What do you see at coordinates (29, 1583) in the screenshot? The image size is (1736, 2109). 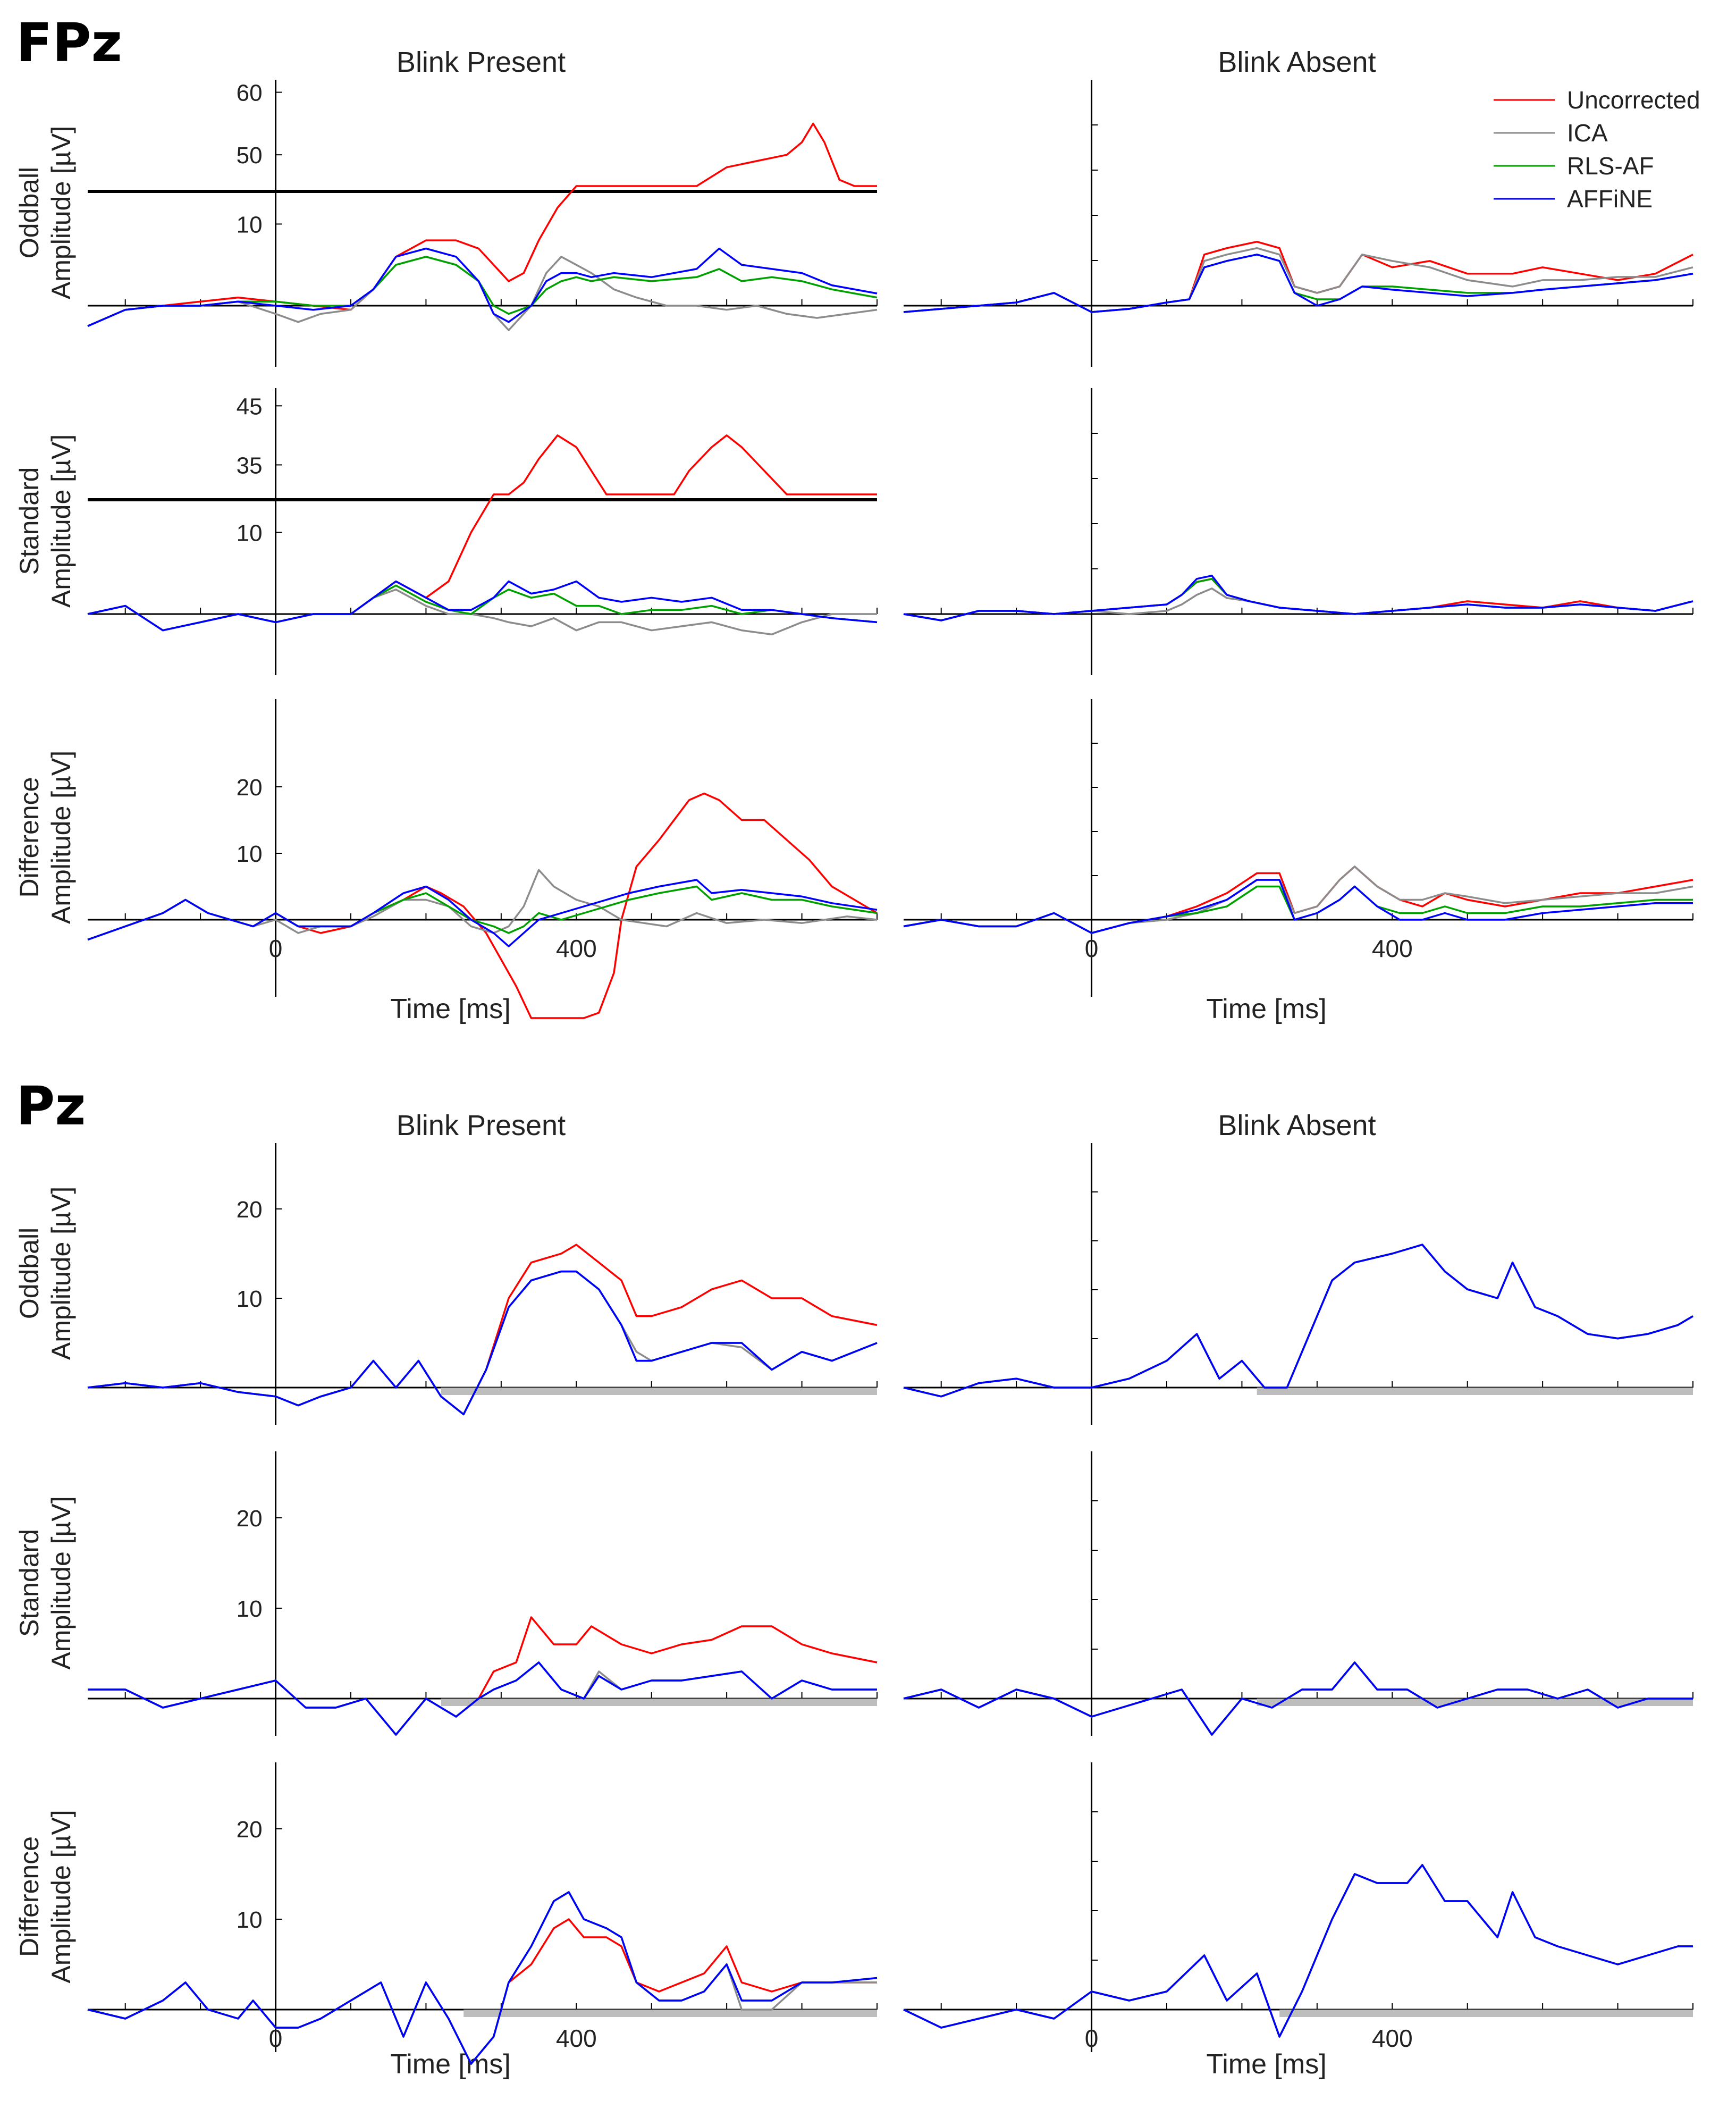 I see `panel-pz-standard-blink-present-row-name: Standard` at bounding box center [29, 1583].